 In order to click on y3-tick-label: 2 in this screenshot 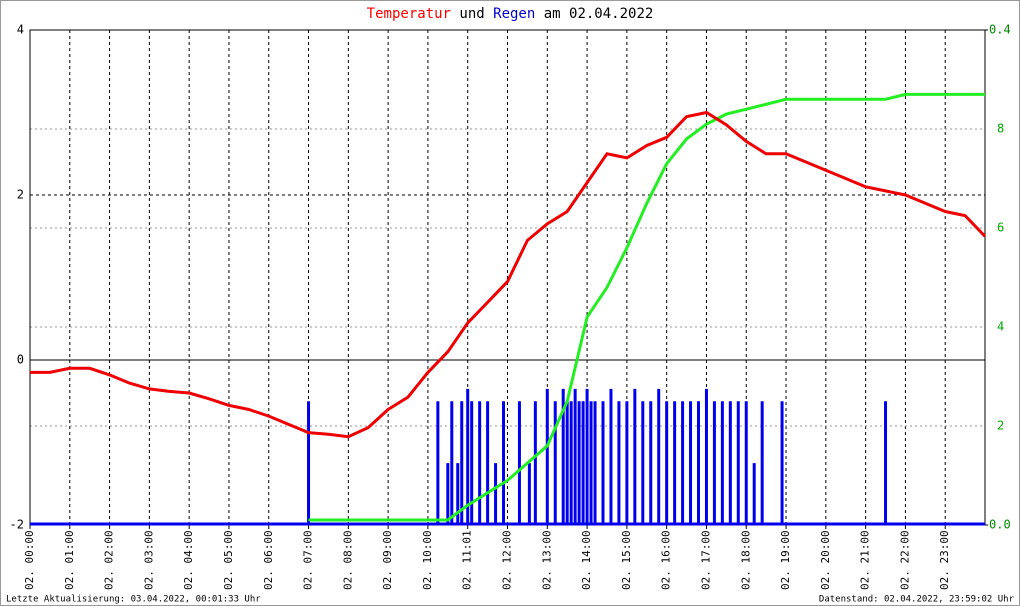, I will do `click(1000, 426)`.